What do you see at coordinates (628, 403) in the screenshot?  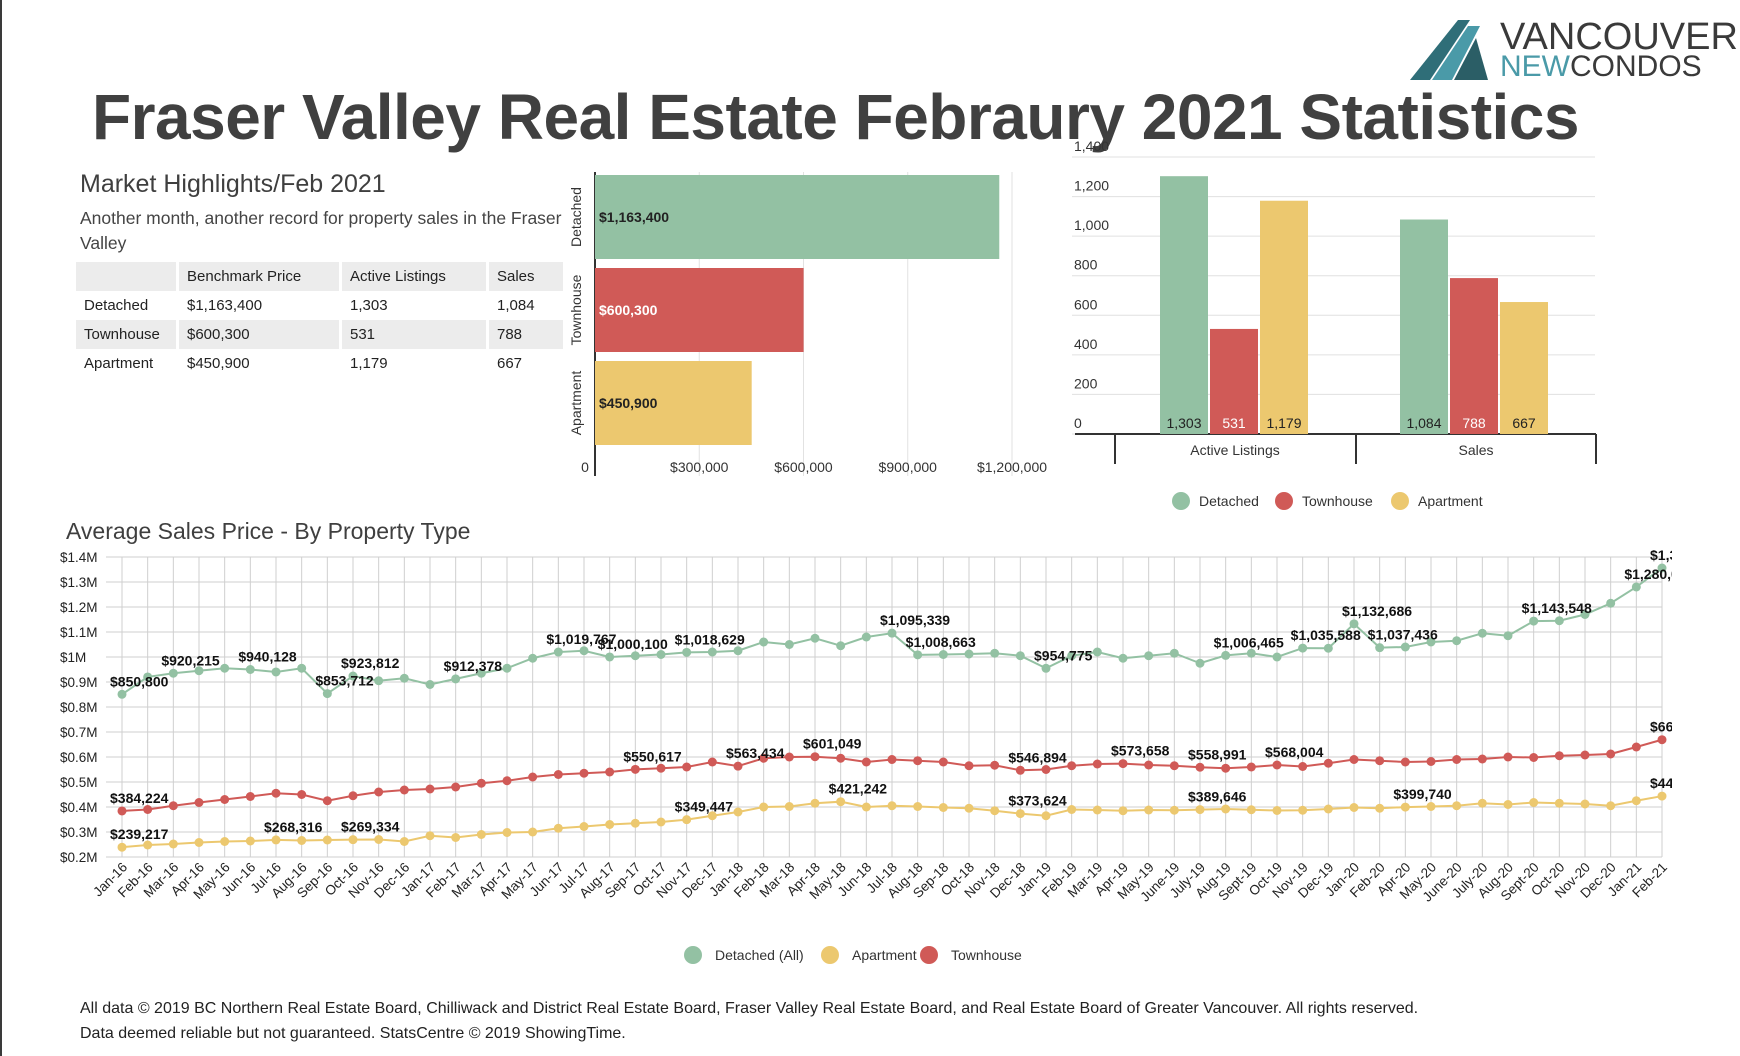 I see `data-label: $450,900` at bounding box center [628, 403].